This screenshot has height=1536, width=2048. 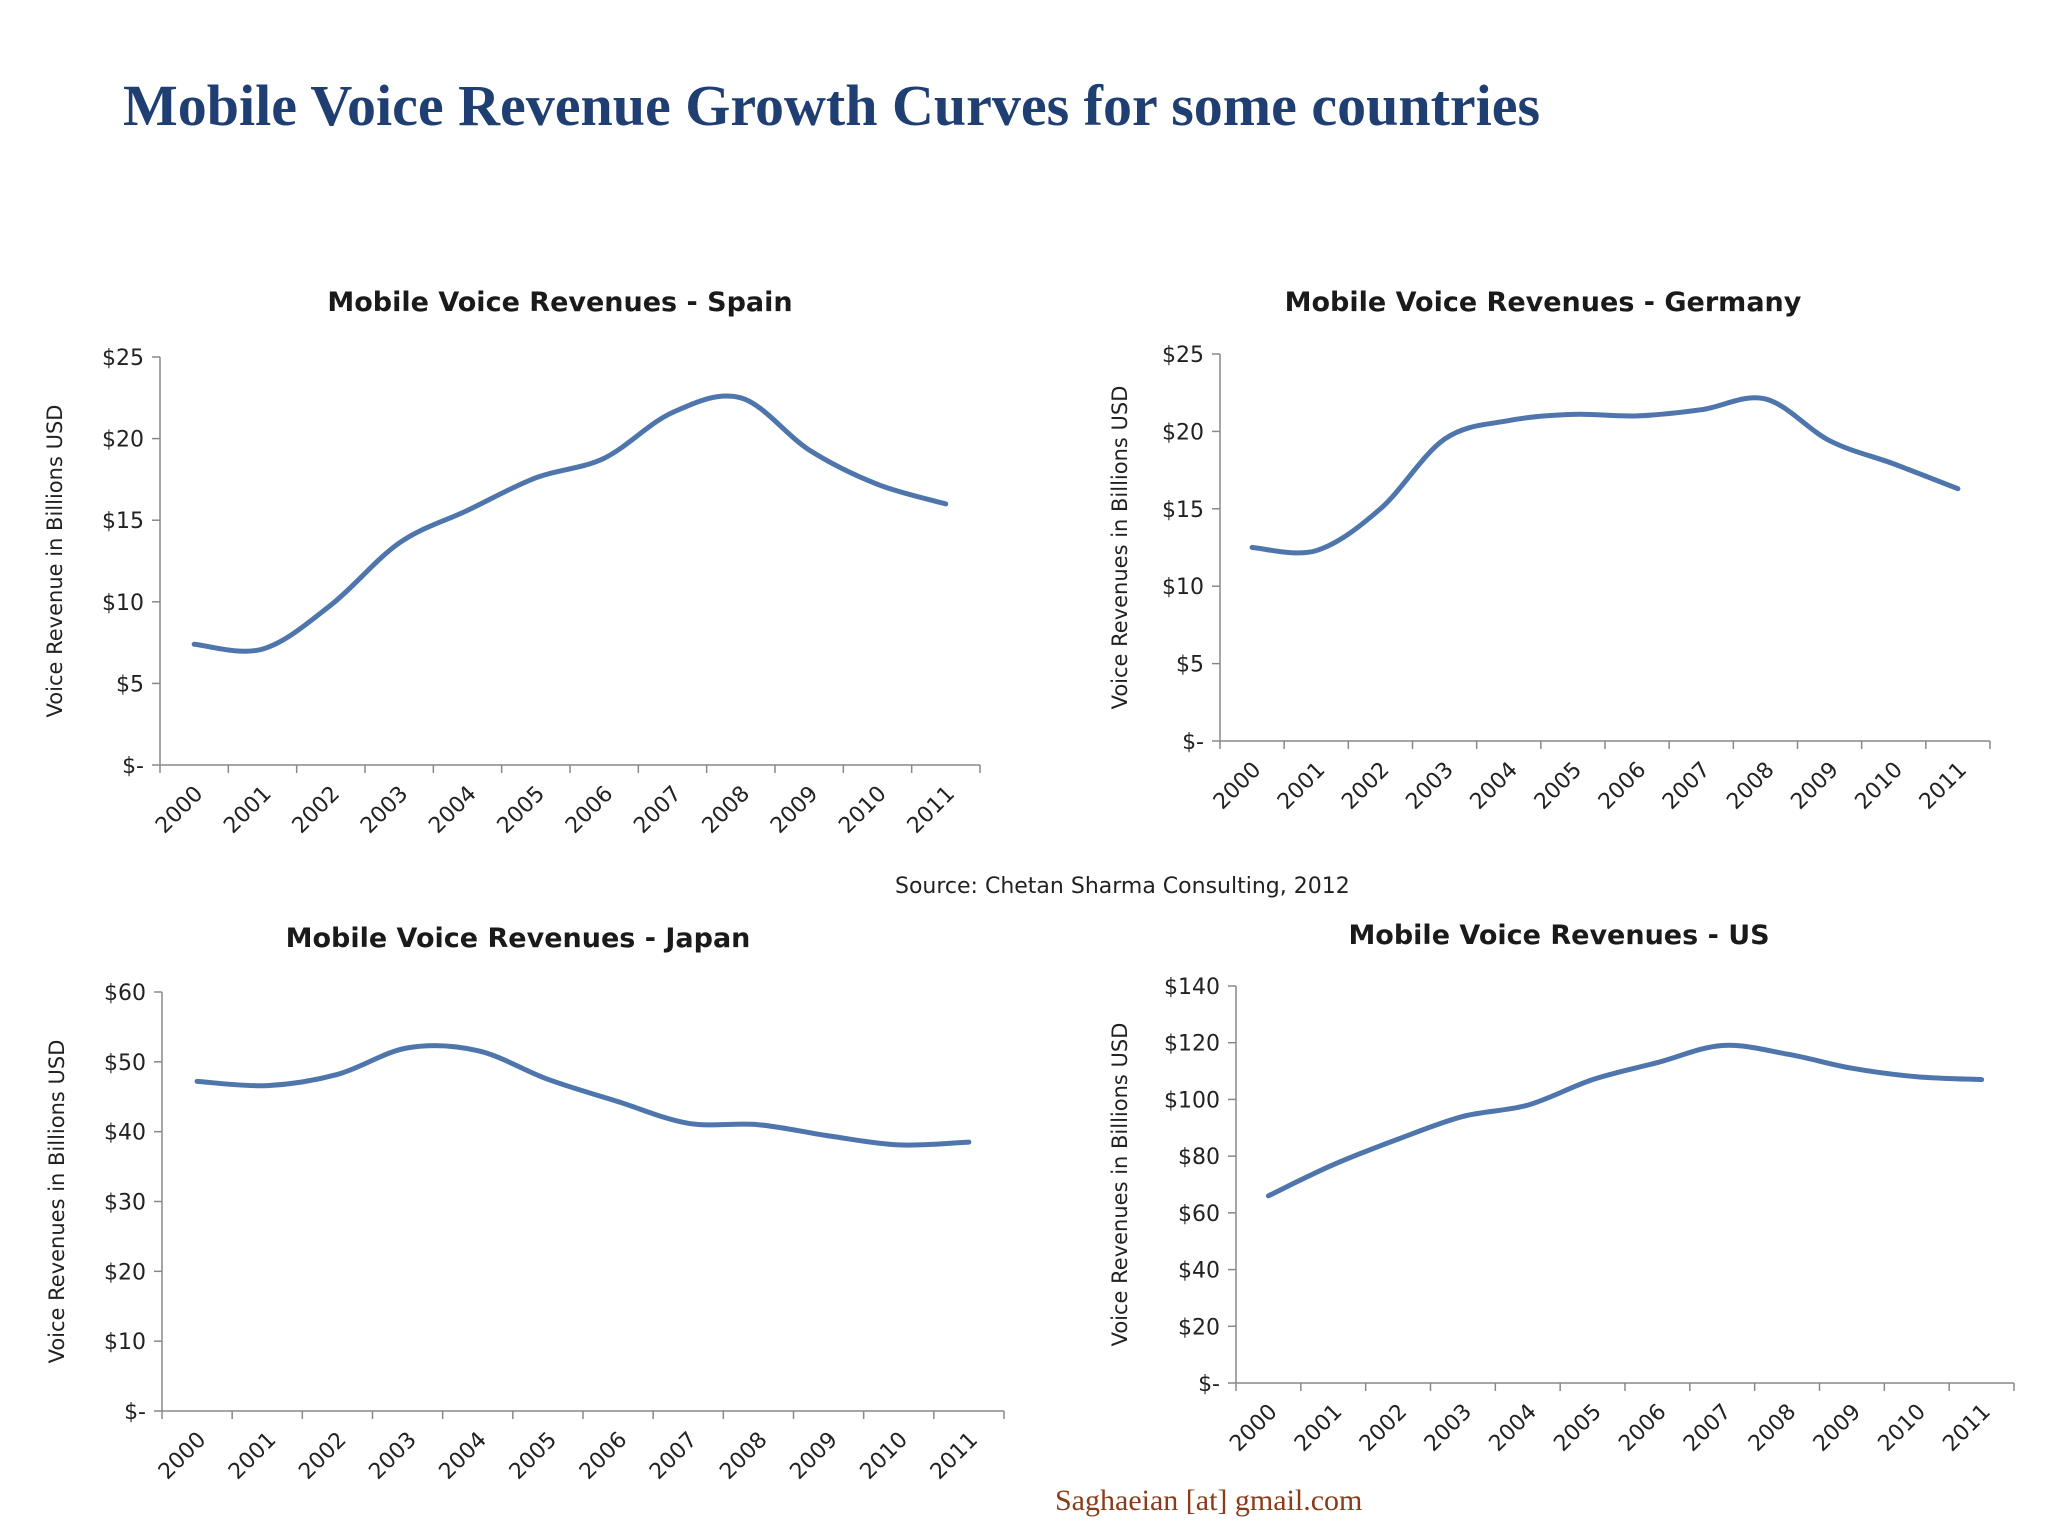 What do you see at coordinates (125, 1203) in the screenshot?
I see `y-tick-label: $30` at bounding box center [125, 1203].